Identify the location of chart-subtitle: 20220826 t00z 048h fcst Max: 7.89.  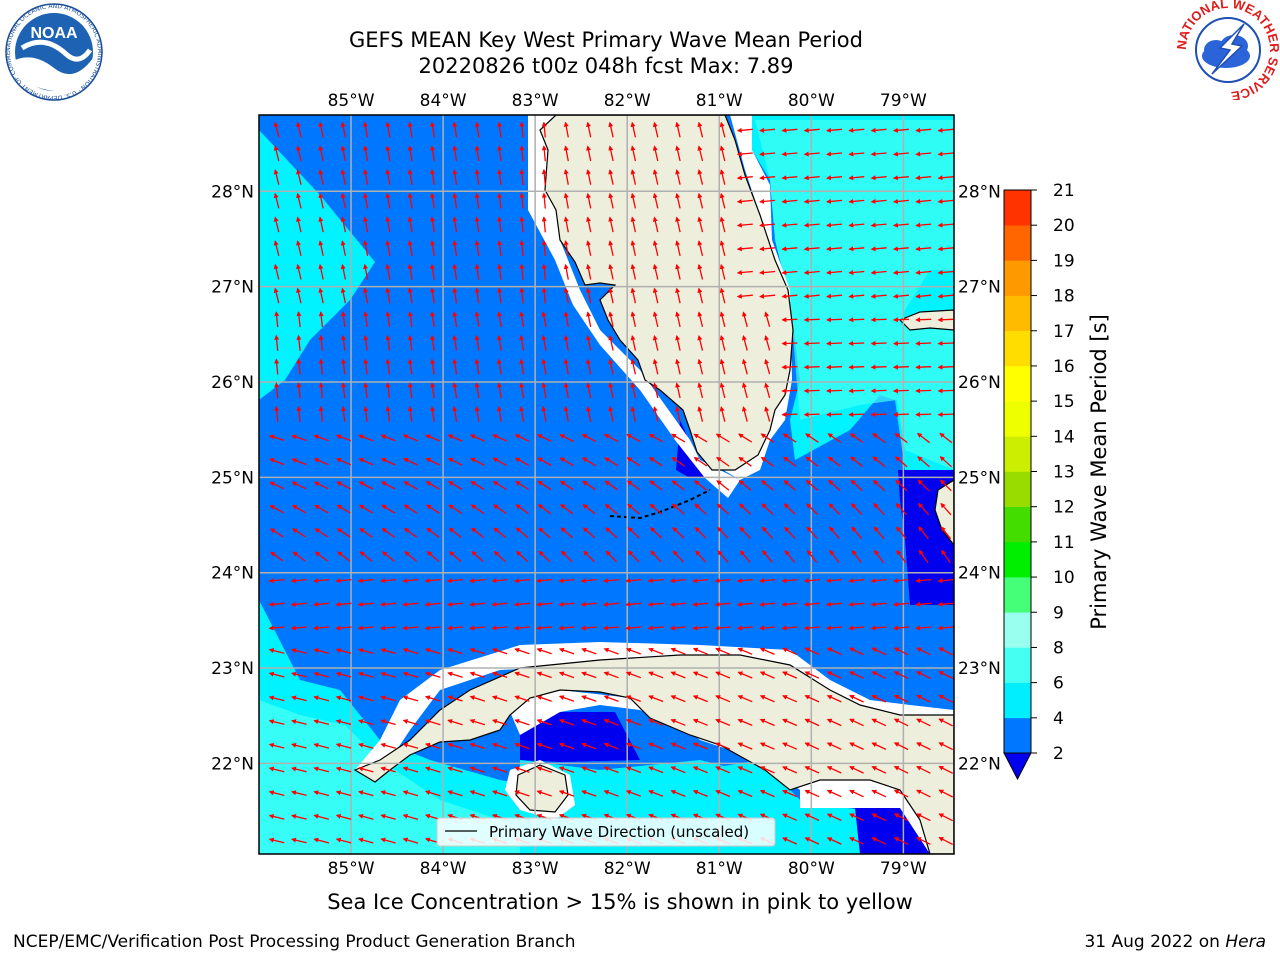
(606, 66).